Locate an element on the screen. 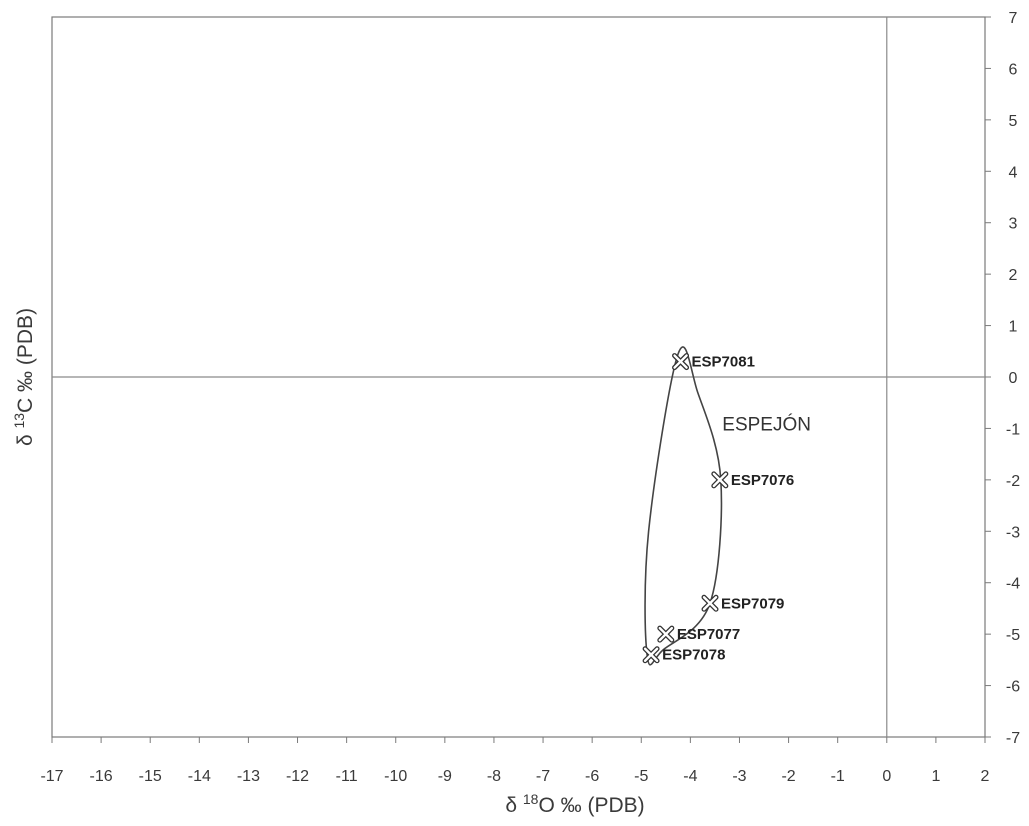 Image resolution: width=1029 pixels, height=826 pixels. data-point: ESP7078 is located at coordinates (683, 655).